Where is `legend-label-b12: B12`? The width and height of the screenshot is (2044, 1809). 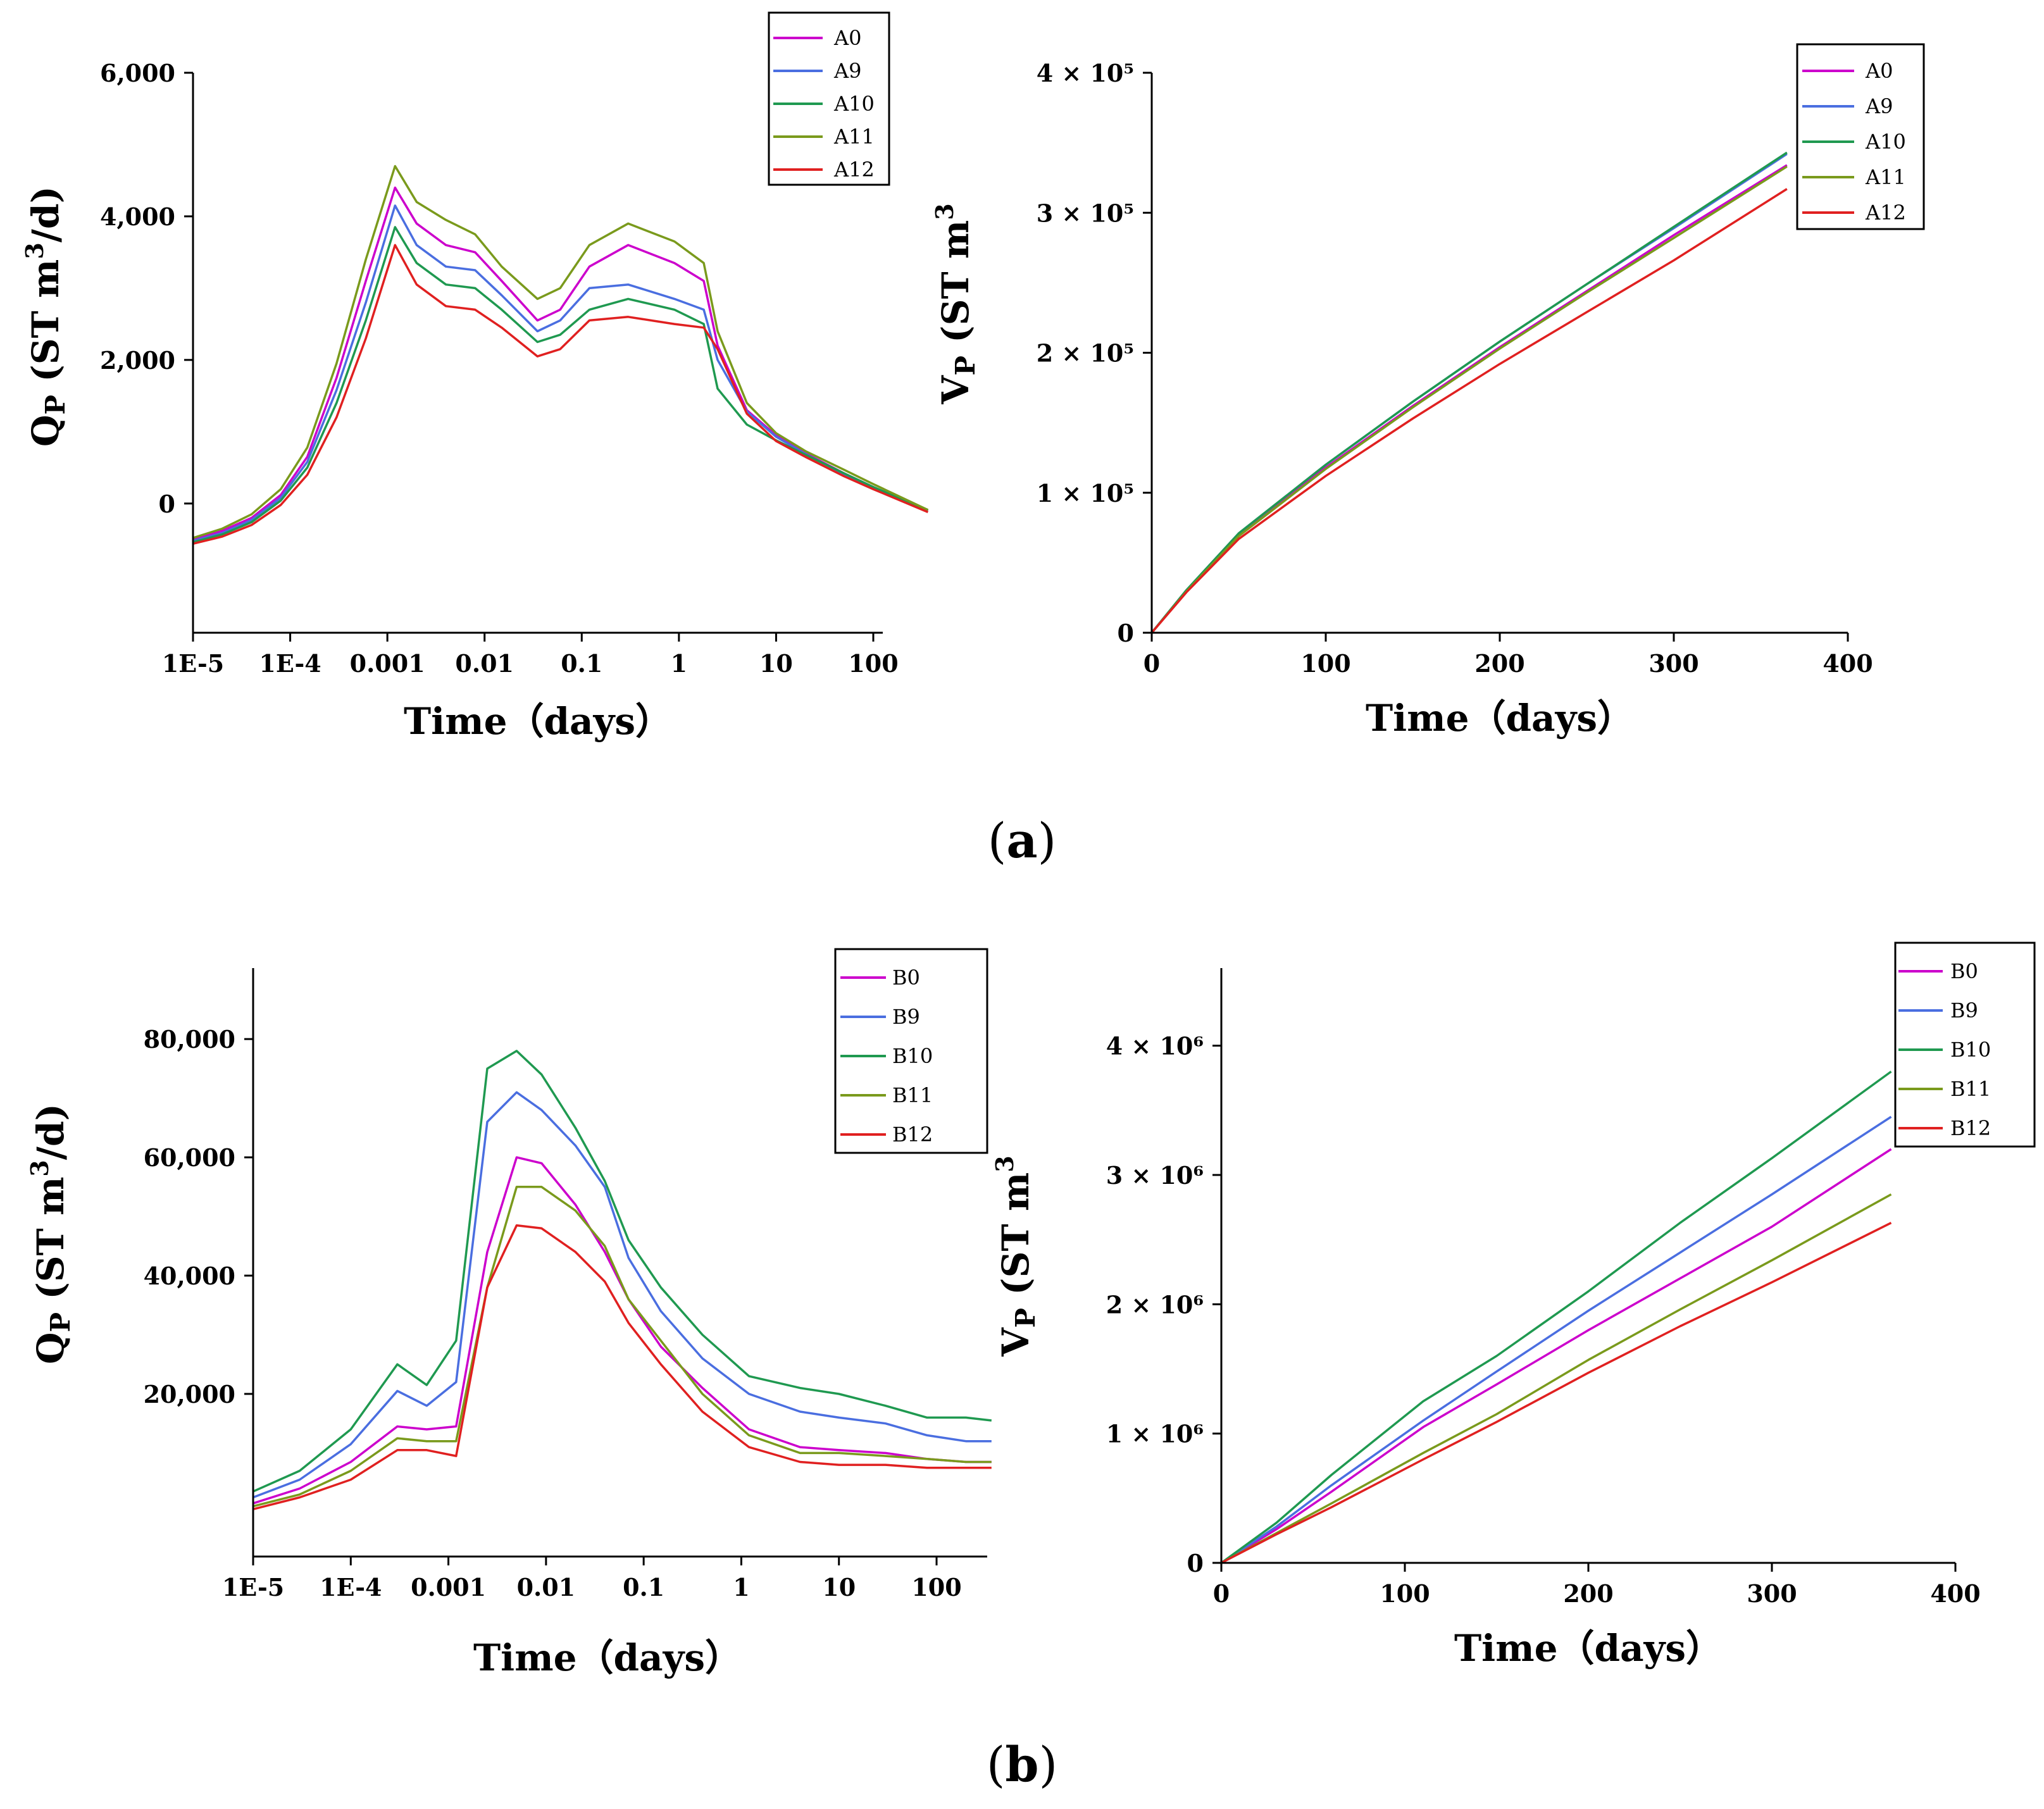 legend-label-b12: B12 is located at coordinates (912, 1135).